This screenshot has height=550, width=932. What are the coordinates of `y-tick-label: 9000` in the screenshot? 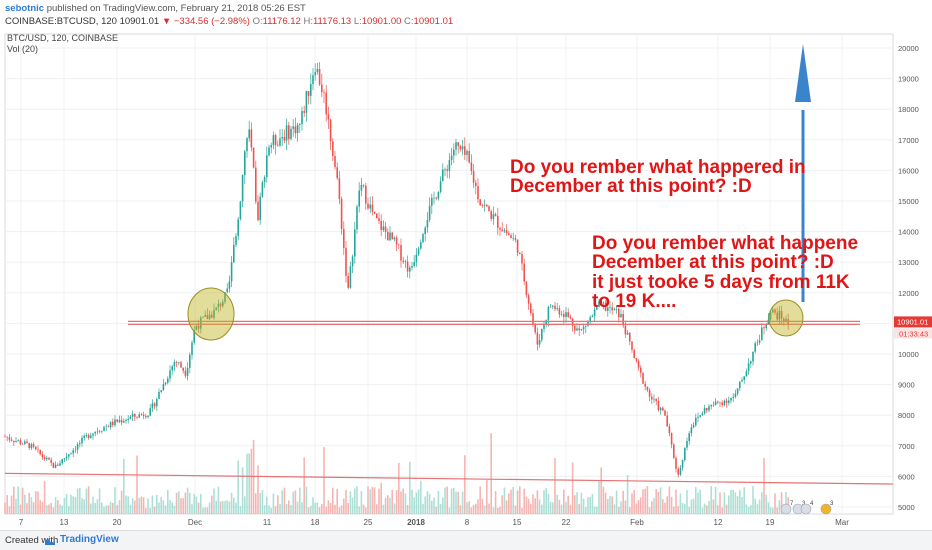 It's located at (906, 385).